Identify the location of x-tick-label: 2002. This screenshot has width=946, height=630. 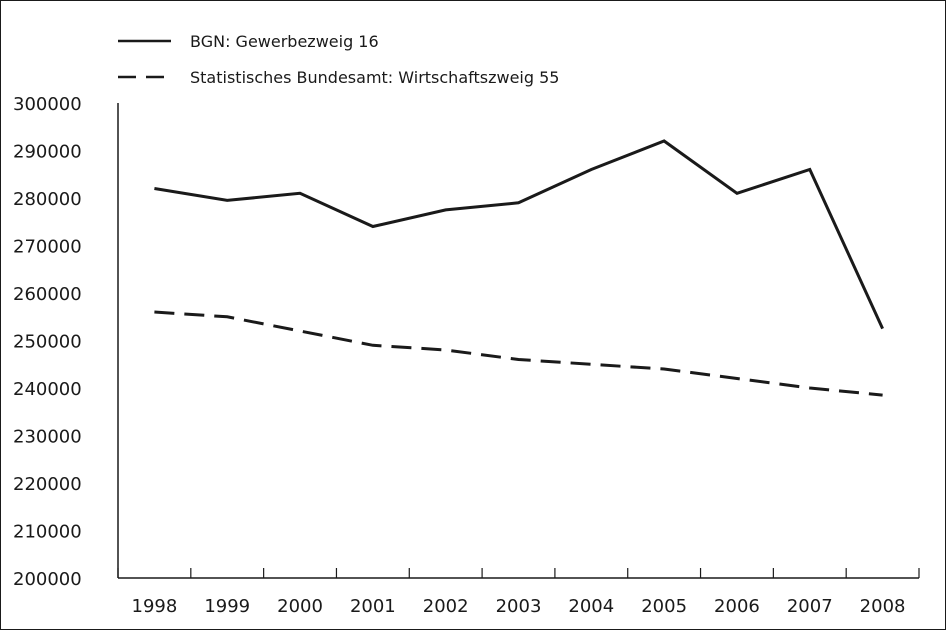
(446, 606).